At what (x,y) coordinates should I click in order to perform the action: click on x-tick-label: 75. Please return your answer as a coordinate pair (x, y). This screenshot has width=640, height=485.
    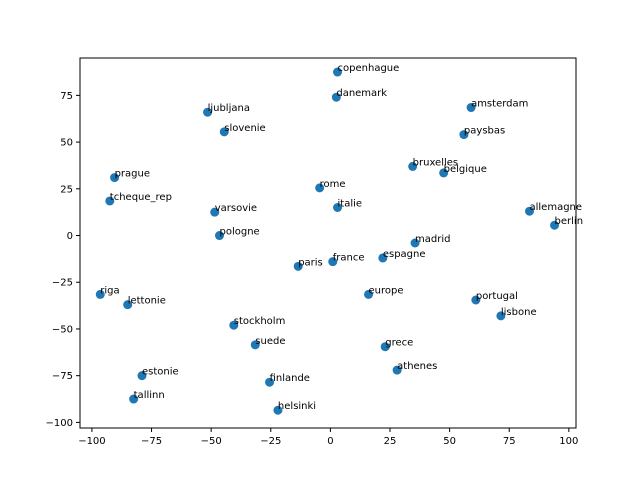
    Looking at the image, I should click on (509, 441).